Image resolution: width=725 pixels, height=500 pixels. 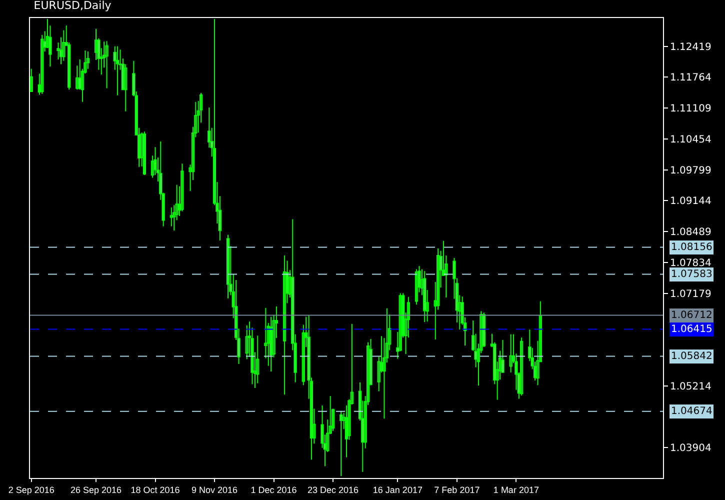 What do you see at coordinates (691, 109) in the screenshot?
I see `y-tick-label: 1.11109` at bounding box center [691, 109].